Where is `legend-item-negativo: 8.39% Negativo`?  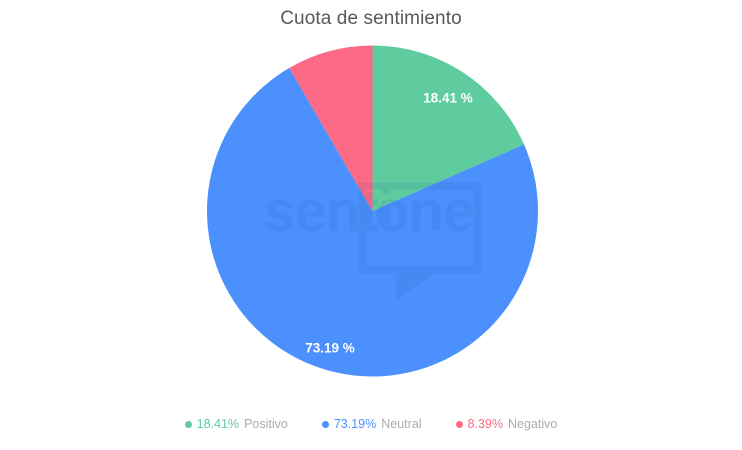
legend-item-negativo: 8.39% Negativo is located at coordinates (506, 424).